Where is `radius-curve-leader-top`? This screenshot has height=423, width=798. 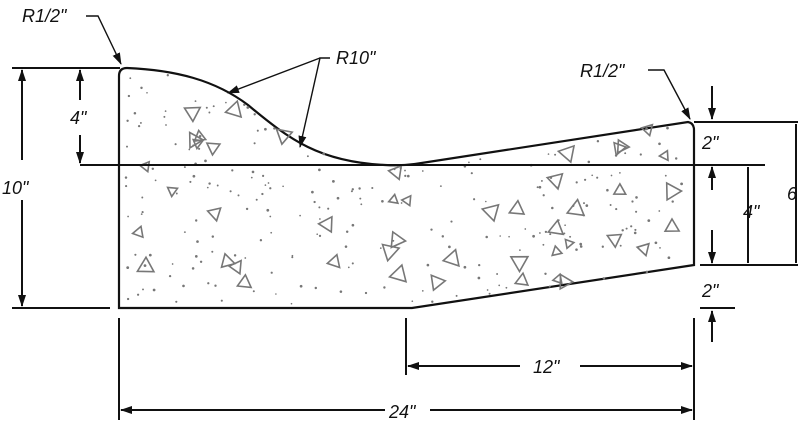 radius-curve-leader-top is located at coordinates (274, 75).